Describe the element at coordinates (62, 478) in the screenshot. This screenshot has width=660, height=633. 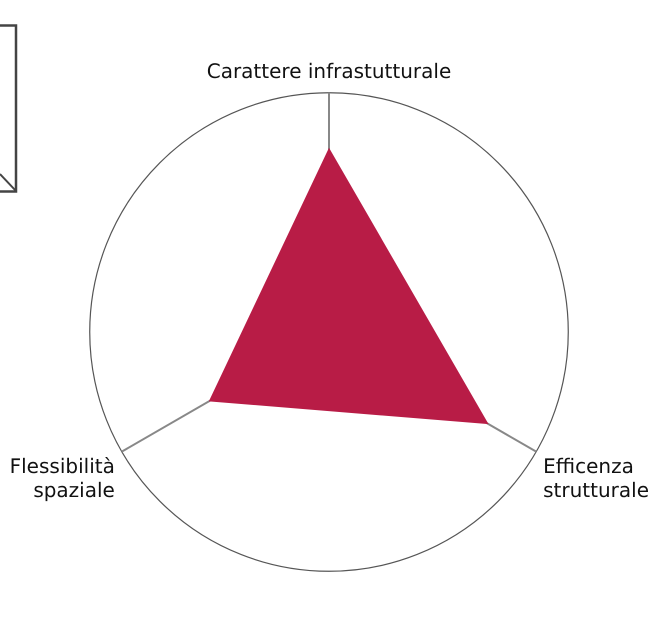
I see `spoke-label: Flessibilità spaziale` at that location.